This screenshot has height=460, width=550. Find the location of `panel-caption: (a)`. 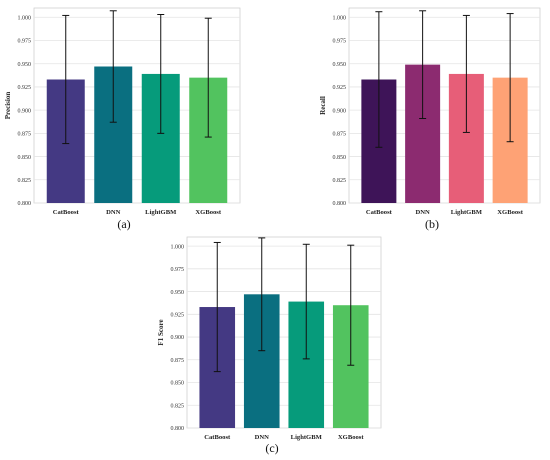

panel-caption: (a) is located at coordinates (123, 224).